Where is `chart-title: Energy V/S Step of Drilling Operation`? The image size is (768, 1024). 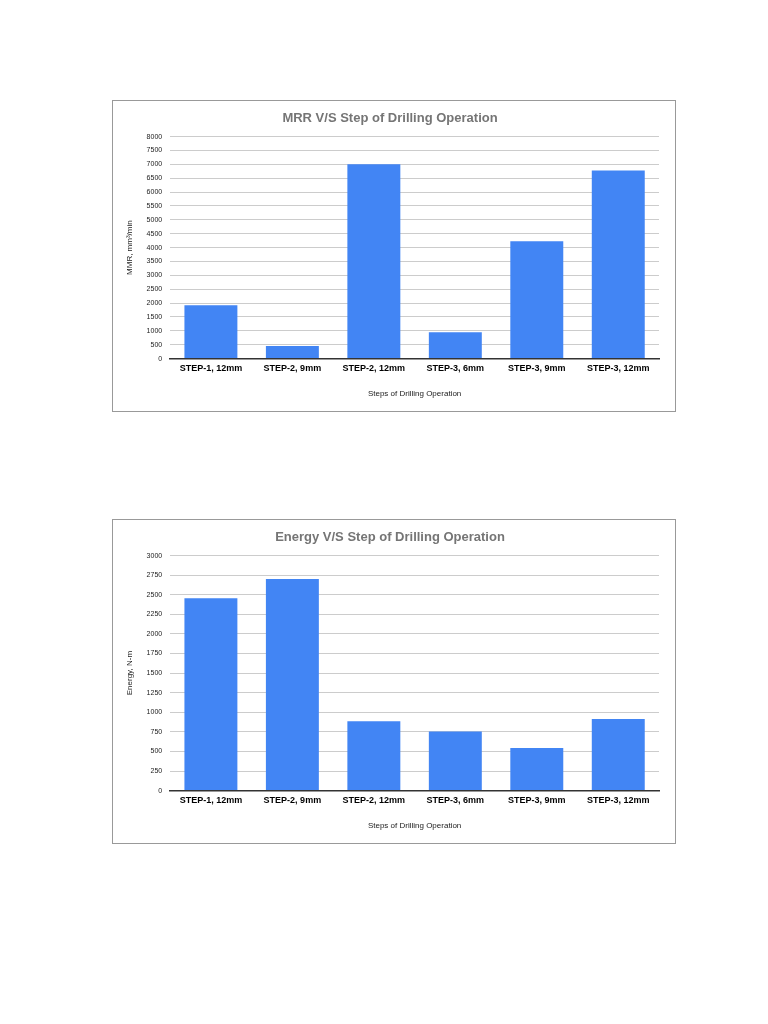 chart-title: Energy V/S Step of Drilling Operation is located at coordinates (390, 537).